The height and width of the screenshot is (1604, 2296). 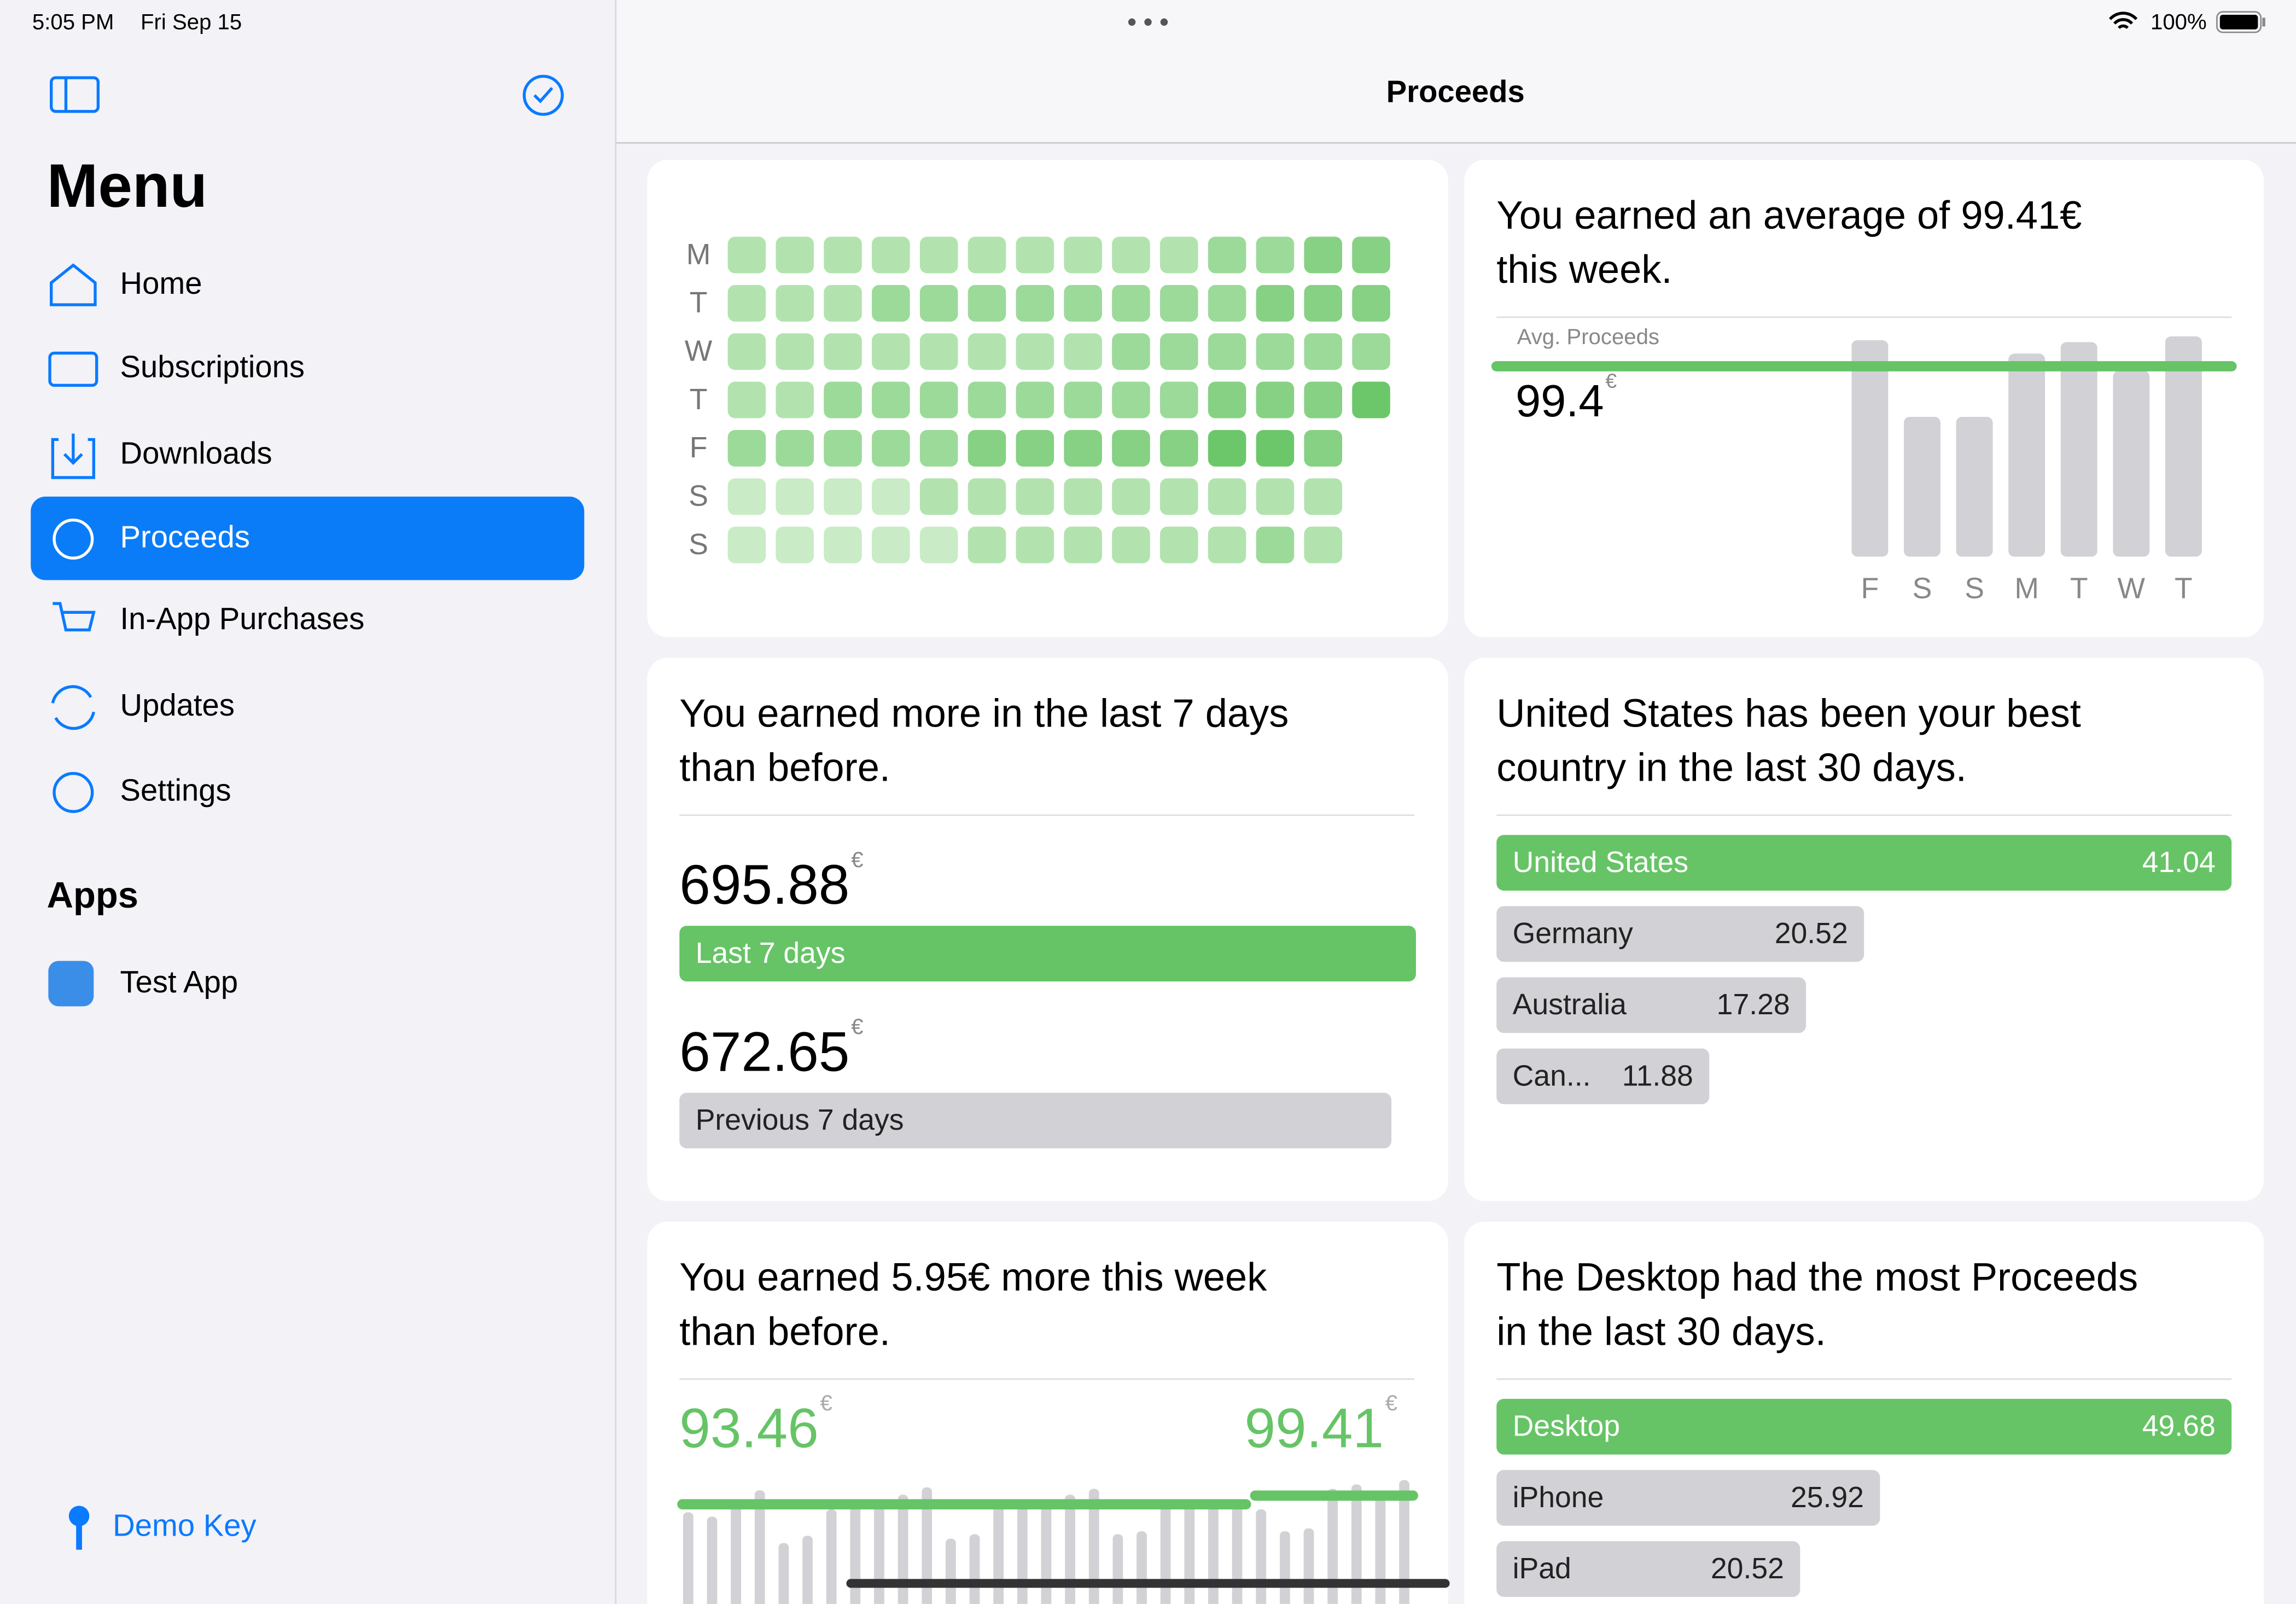 What do you see at coordinates (75, 94) in the screenshot?
I see `sidebar-toggle` at bounding box center [75, 94].